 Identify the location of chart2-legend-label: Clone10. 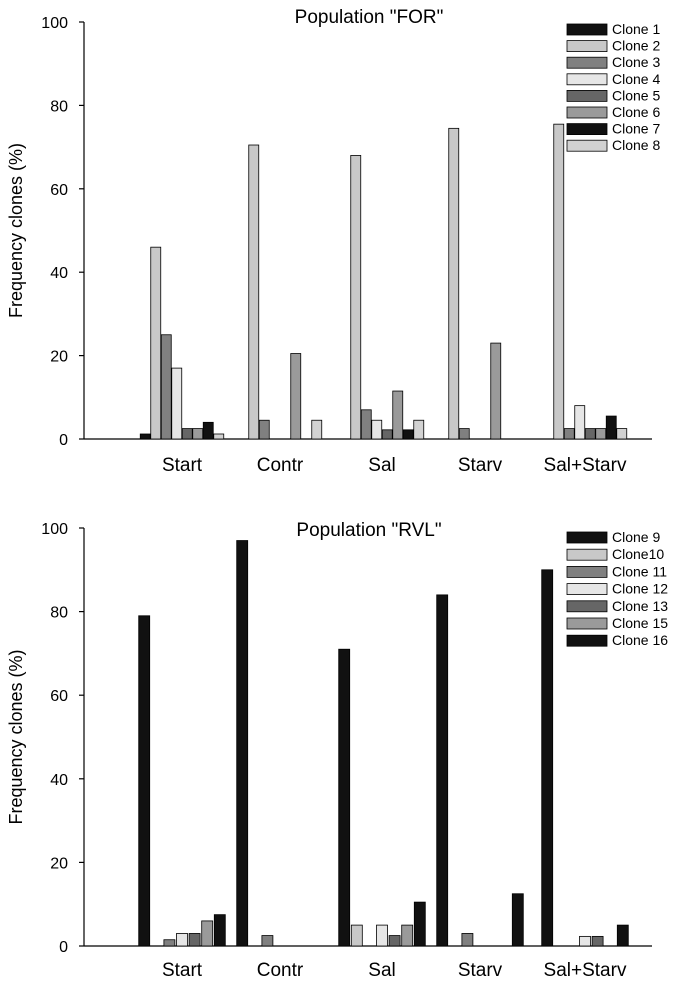
(638, 554).